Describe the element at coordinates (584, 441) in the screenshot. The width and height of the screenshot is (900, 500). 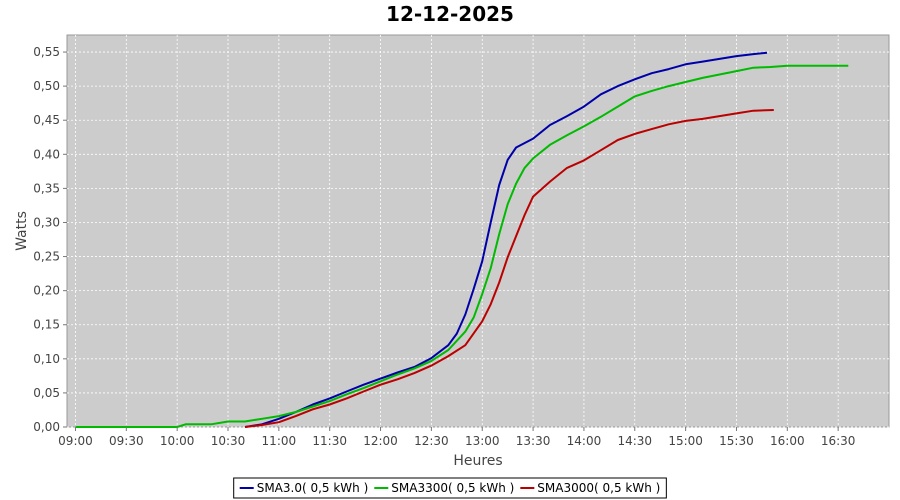
I see `x-tick-label: 14:00` at that location.